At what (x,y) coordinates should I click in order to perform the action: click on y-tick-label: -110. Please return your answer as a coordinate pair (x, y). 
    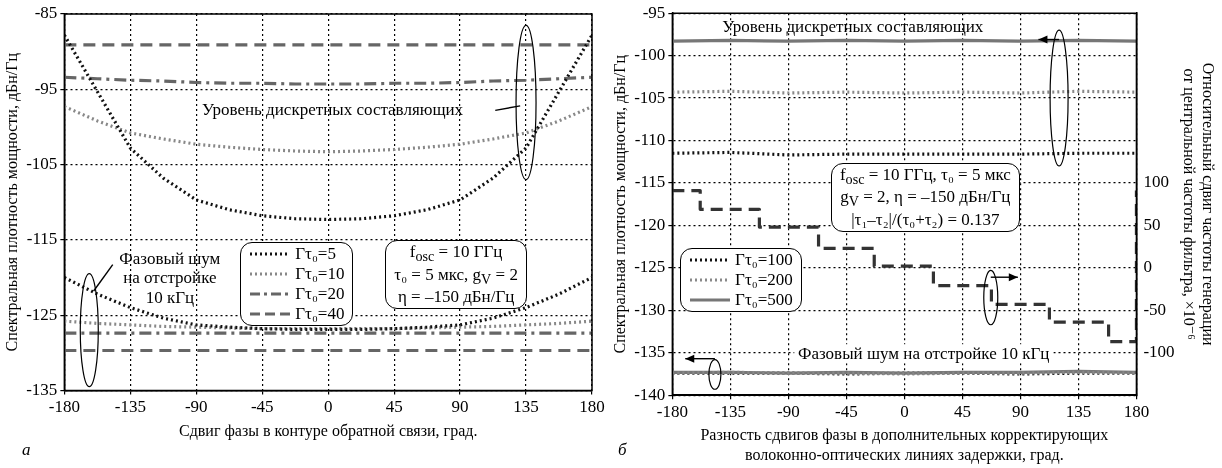
    Looking at the image, I should click on (650, 139).